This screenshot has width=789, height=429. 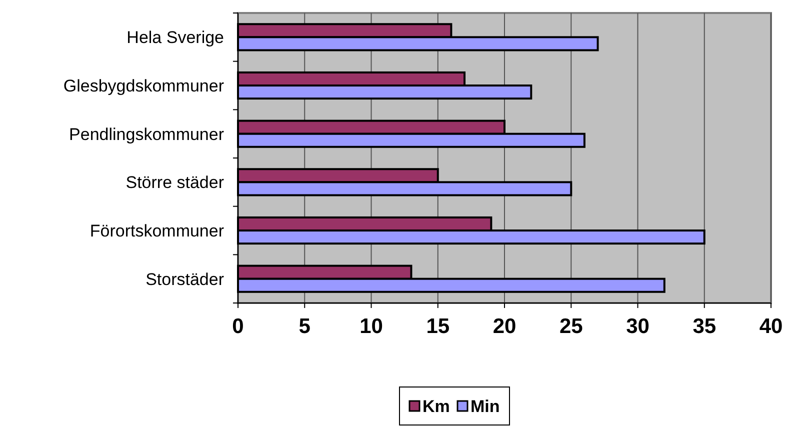 What do you see at coordinates (485, 406) in the screenshot?
I see `legend-label: Min` at bounding box center [485, 406].